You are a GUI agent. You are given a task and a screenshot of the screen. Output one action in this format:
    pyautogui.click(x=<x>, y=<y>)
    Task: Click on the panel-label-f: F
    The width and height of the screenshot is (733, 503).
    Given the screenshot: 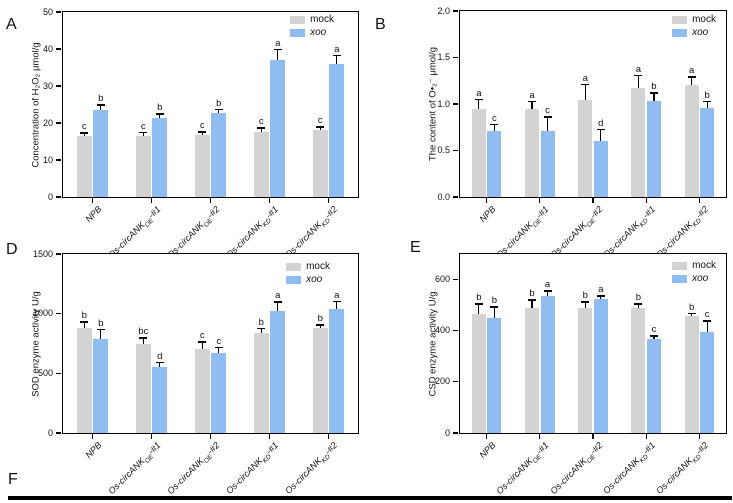 What is the action you would take?
    pyautogui.click(x=13, y=479)
    